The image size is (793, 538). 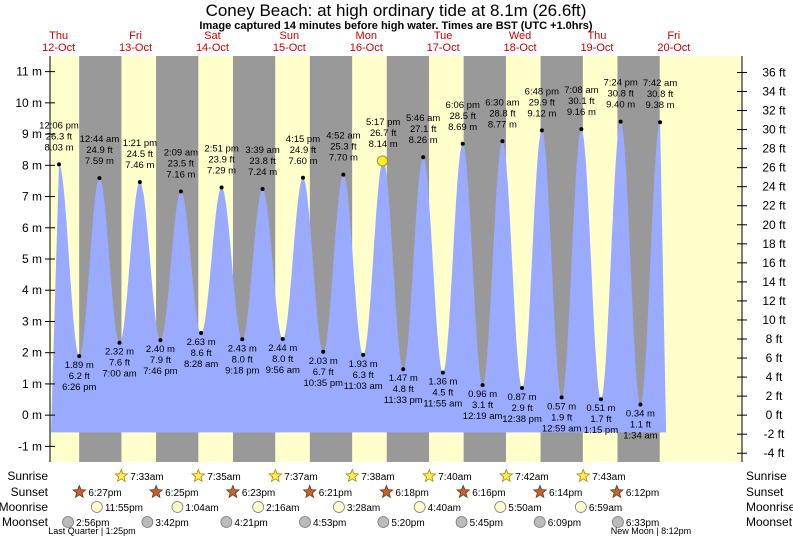 I want to click on high-tide-metres: 7.59 m, so click(x=99, y=161).